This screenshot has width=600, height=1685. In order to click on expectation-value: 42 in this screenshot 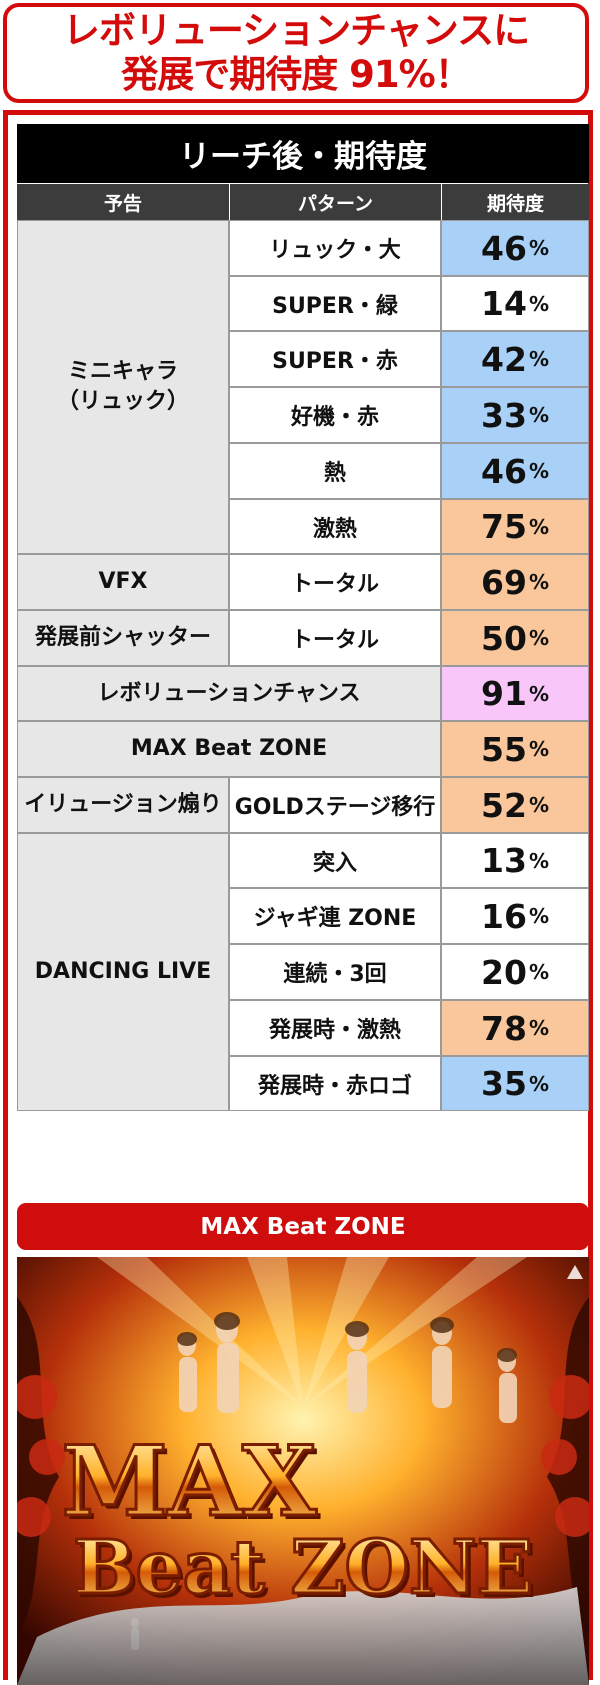, I will do `click(504, 359)`.